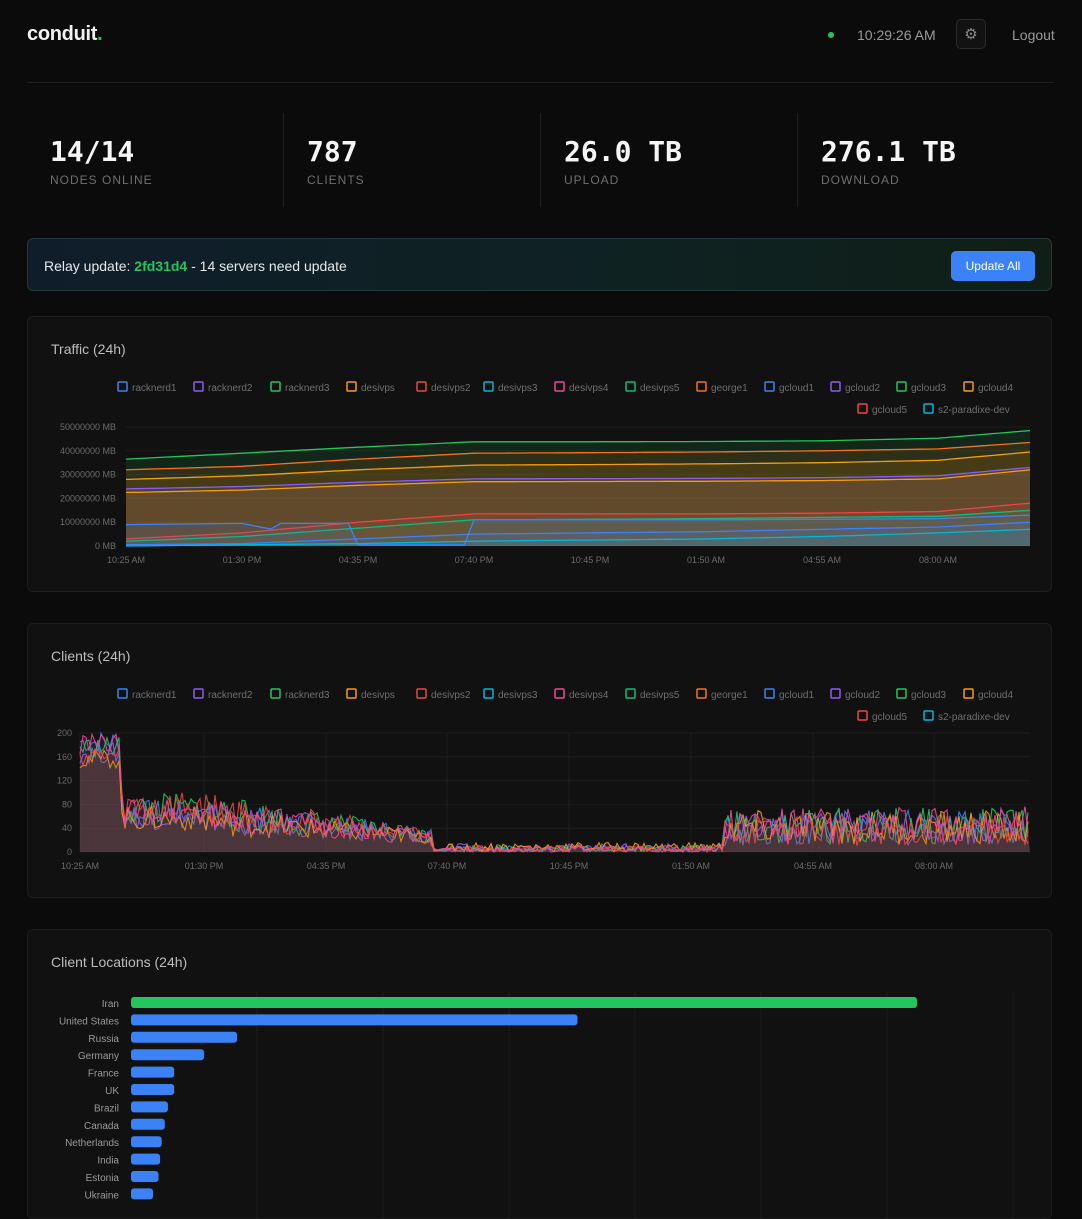 This screenshot has height=1219, width=1082. Describe the element at coordinates (995, 695) in the screenshot. I see `legend-label: gcloud4` at that location.